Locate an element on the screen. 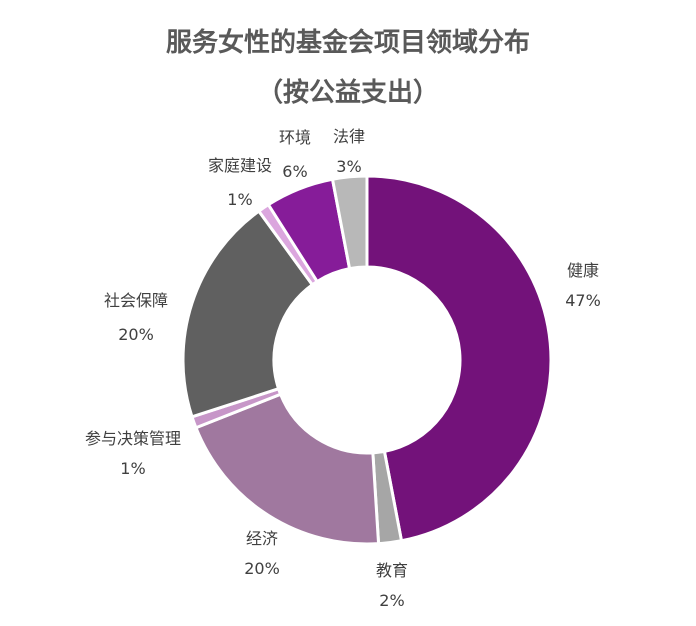  slice-label-name: 教育 is located at coordinates (392, 570).